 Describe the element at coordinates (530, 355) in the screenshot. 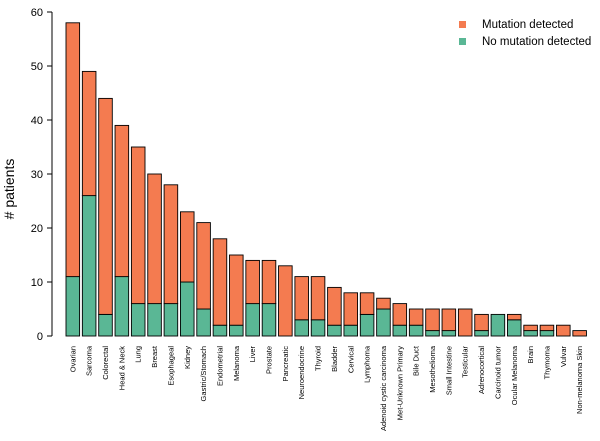

I see `category-label: Brain` at that location.